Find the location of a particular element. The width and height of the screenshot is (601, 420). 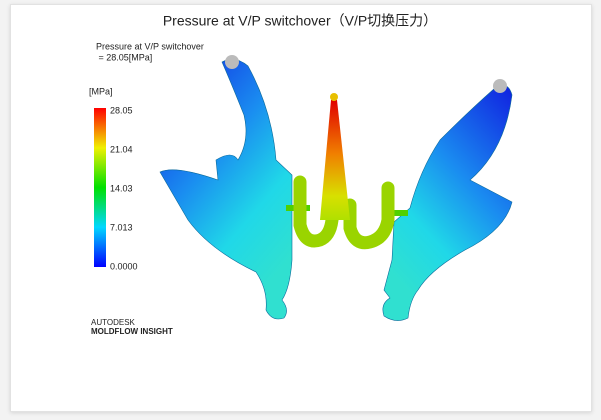

left-part is located at coordinates (226, 189).